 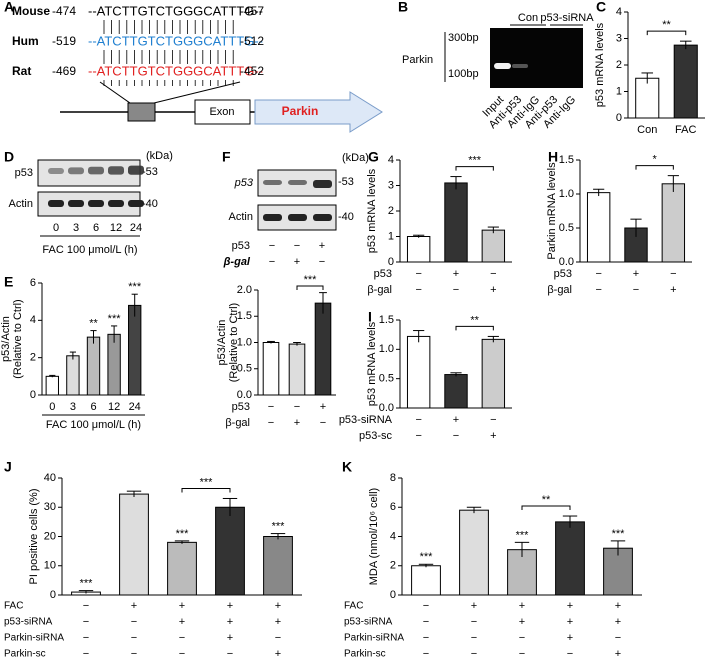 What do you see at coordinates (116, 228) in the screenshot?
I see `lane-label: 12` at bounding box center [116, 228].